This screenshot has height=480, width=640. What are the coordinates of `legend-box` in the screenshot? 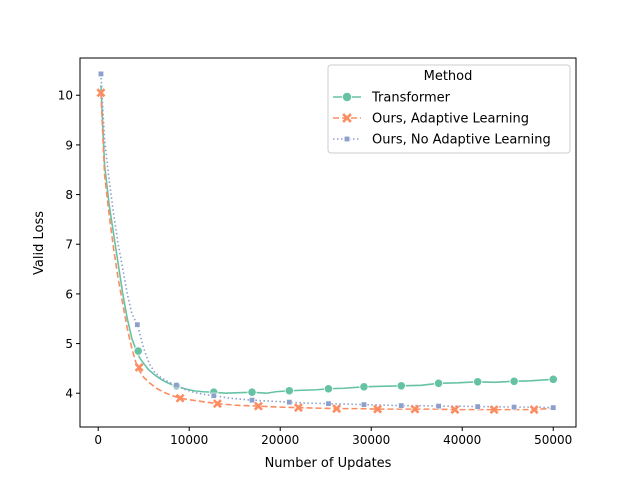 It's located at (449, 109).